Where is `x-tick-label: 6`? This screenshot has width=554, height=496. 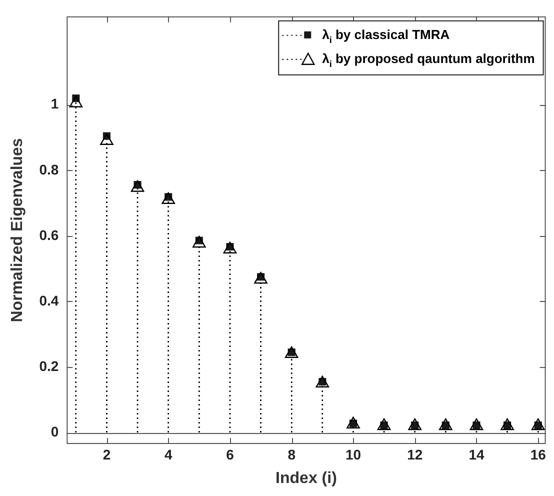 x-tick-label: 6 is located at coordinates (230, 454).